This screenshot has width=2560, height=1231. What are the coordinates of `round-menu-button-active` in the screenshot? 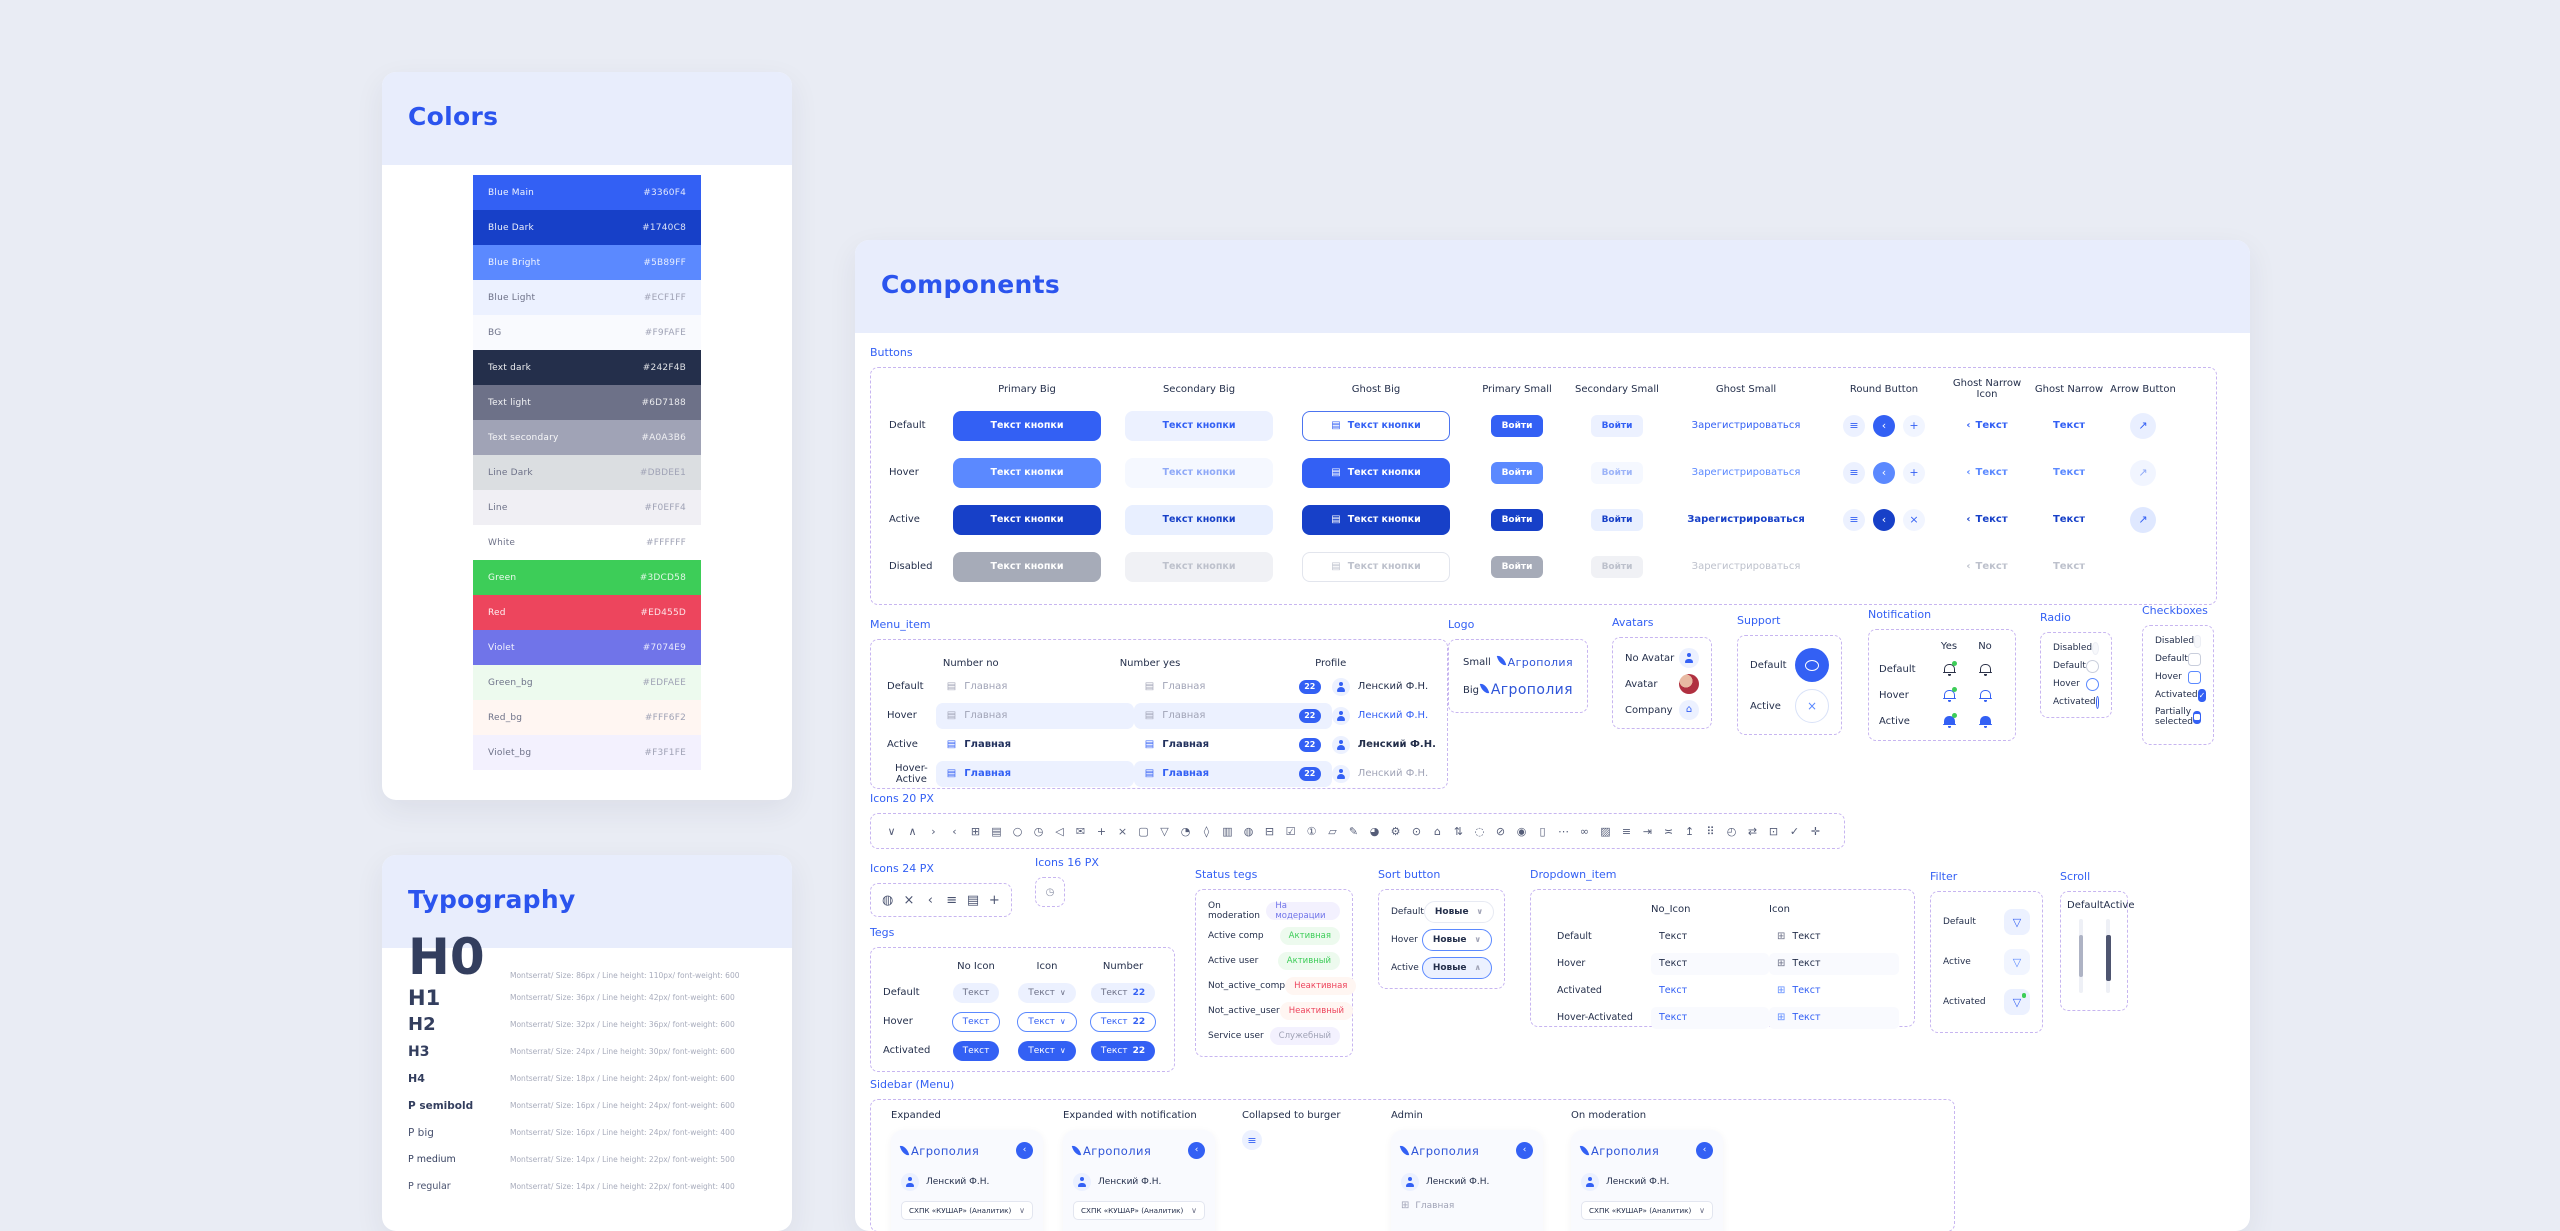 It's located at (1854, 519).